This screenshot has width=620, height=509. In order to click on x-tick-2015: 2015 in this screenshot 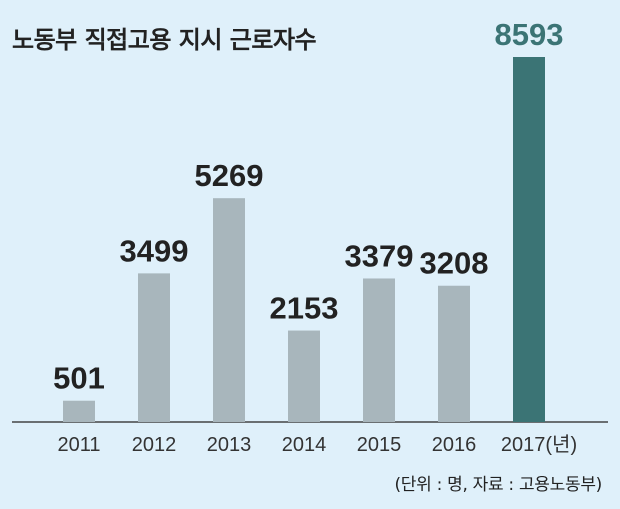, I will do `click(379, 445)`.